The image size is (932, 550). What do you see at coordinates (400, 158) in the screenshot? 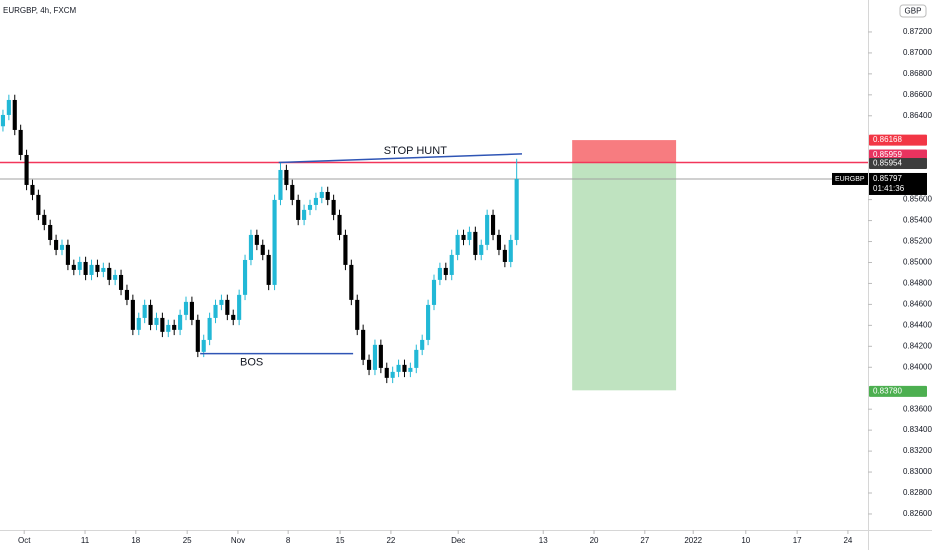
I see `trend-line` at bounding box center [400, 158].